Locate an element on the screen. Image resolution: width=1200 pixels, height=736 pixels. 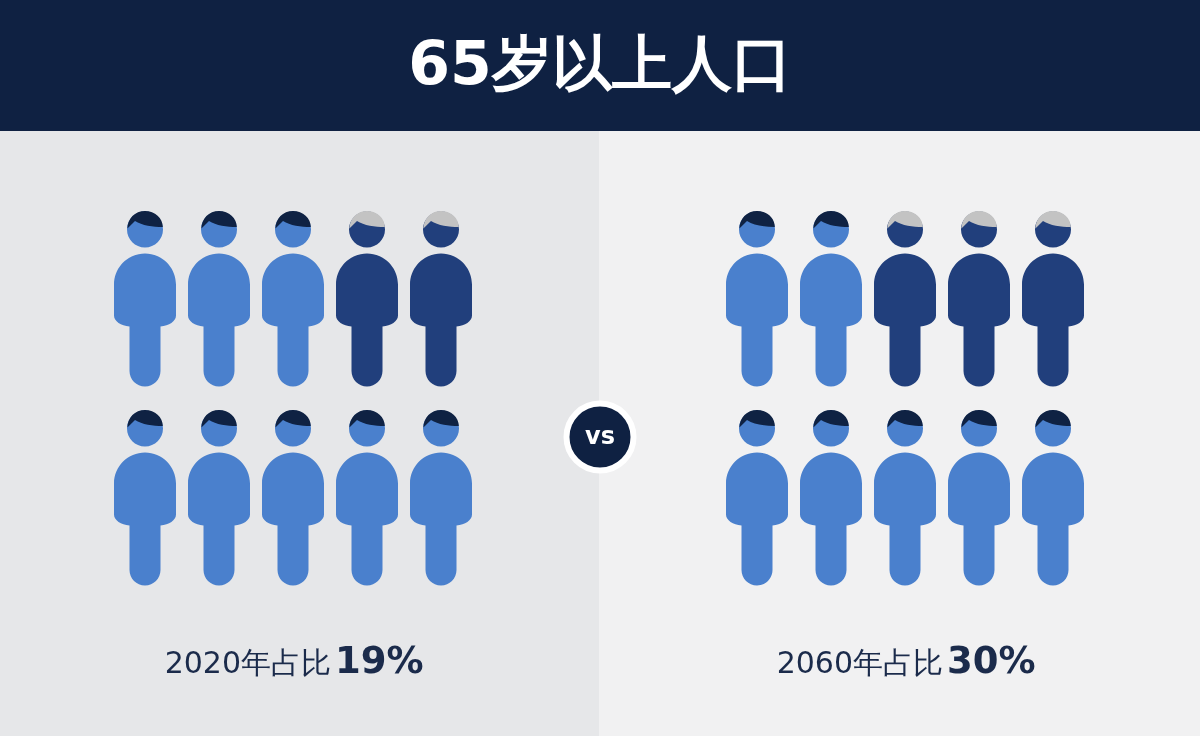
category-label: 2020年占比 is located at coordinates (247, 662).